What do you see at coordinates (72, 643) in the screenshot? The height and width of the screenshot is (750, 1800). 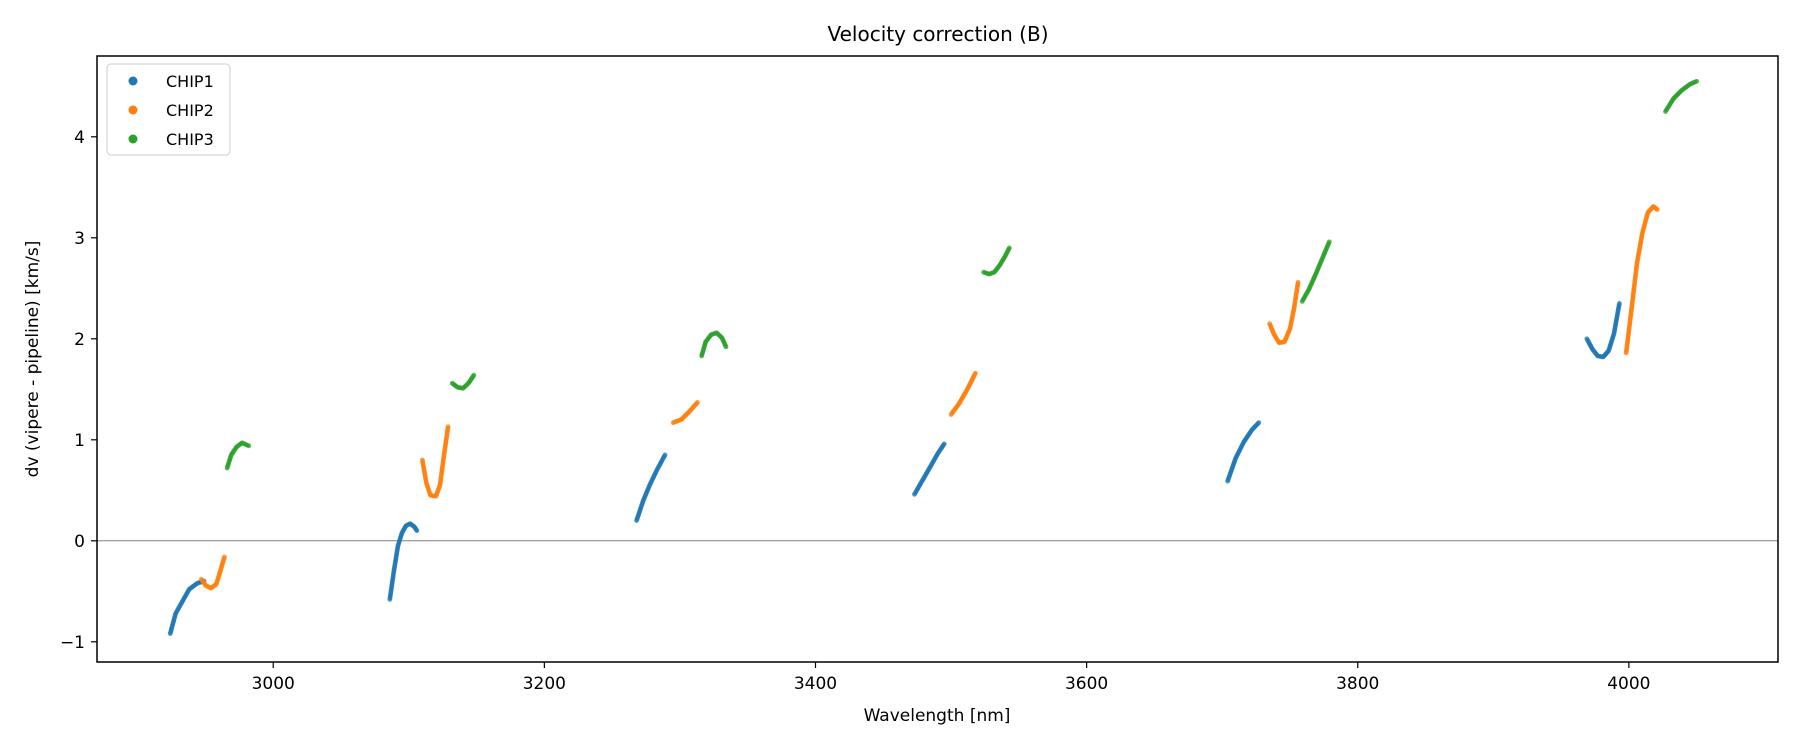 I see `y-tick-label: −1` at bounding box center [72, 643].